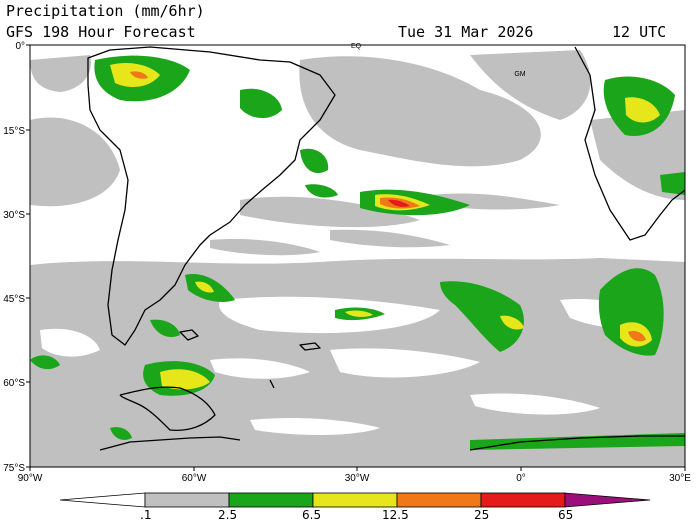 The image size is (700, 525). I want to click on colorbar-label-2: 6.5, so click(312, 515).